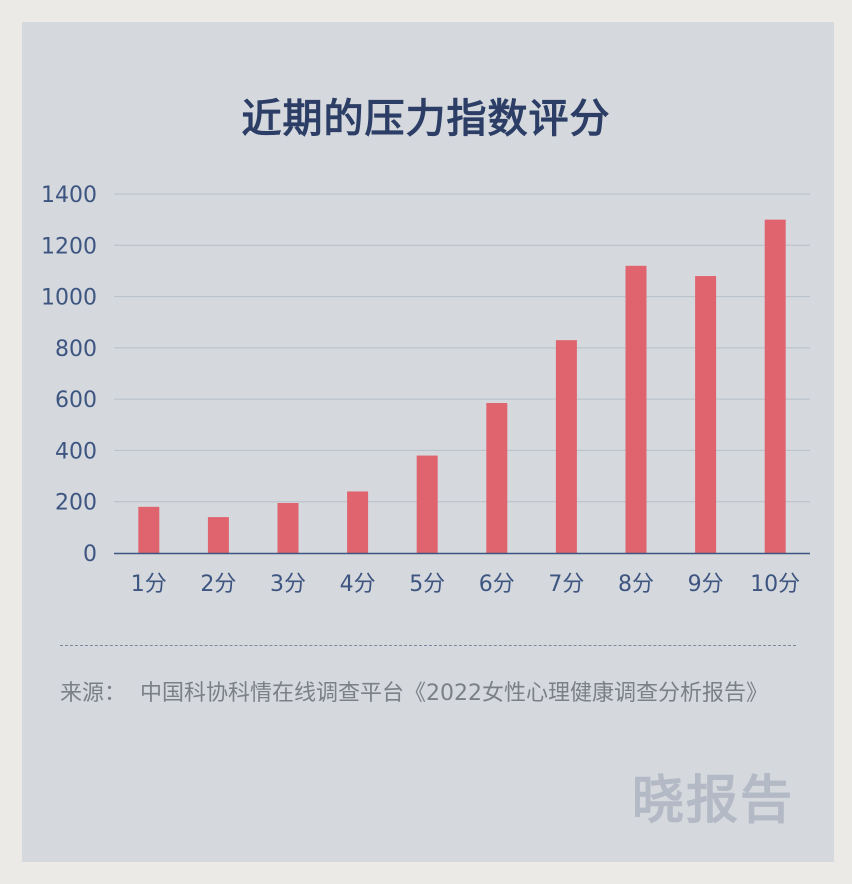 This screenshot has width=852, height=884. What do you see at coordinates (497, 584) in the screenshot?
I see `x-tick-label: 6分` at bounding box center [497, 584].